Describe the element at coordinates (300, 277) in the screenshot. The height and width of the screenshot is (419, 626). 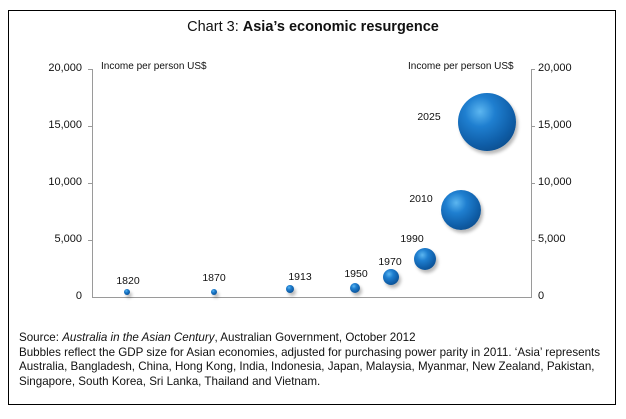
I see `bubble-label: 1913` at that location.